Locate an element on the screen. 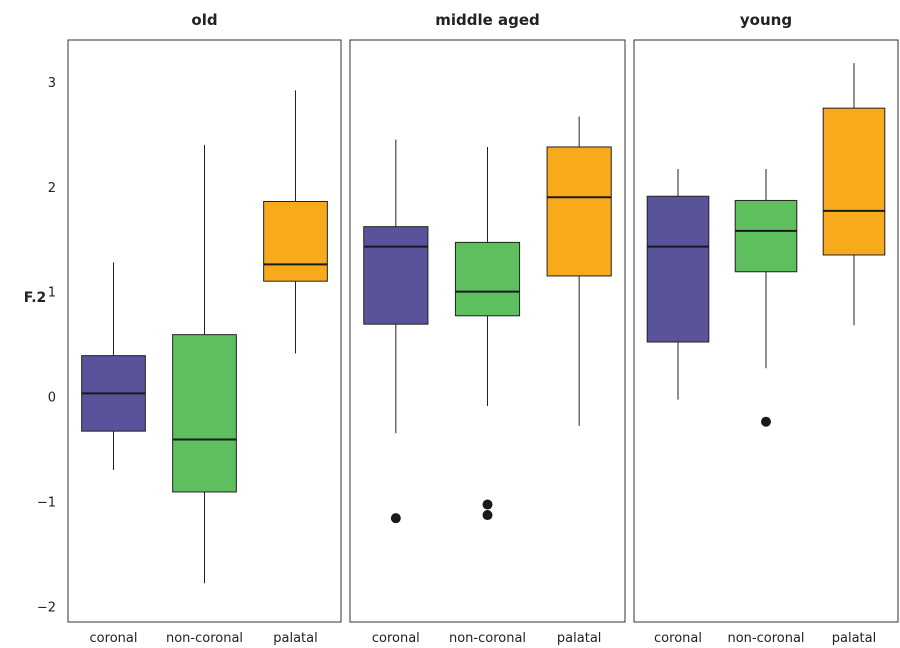  facet-title: young is located at coordinates (766, 20).